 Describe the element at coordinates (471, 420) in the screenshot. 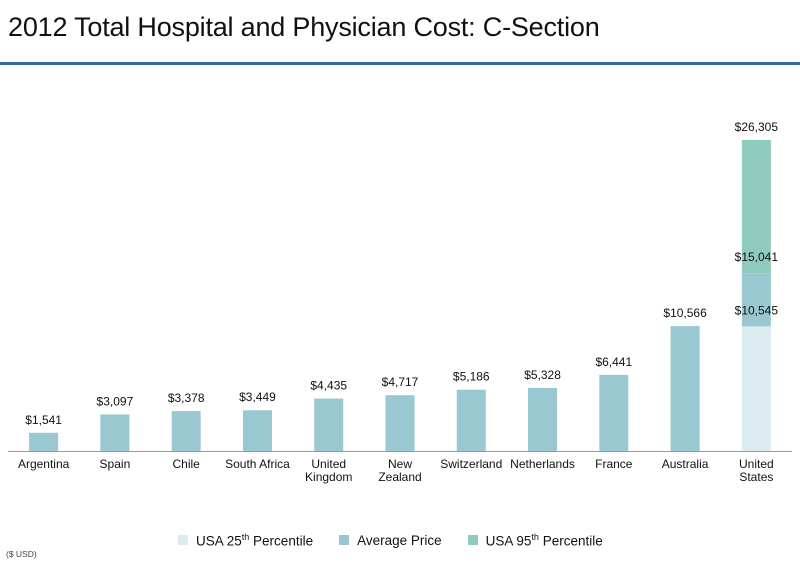

I see `bar-switzerland` at that location.